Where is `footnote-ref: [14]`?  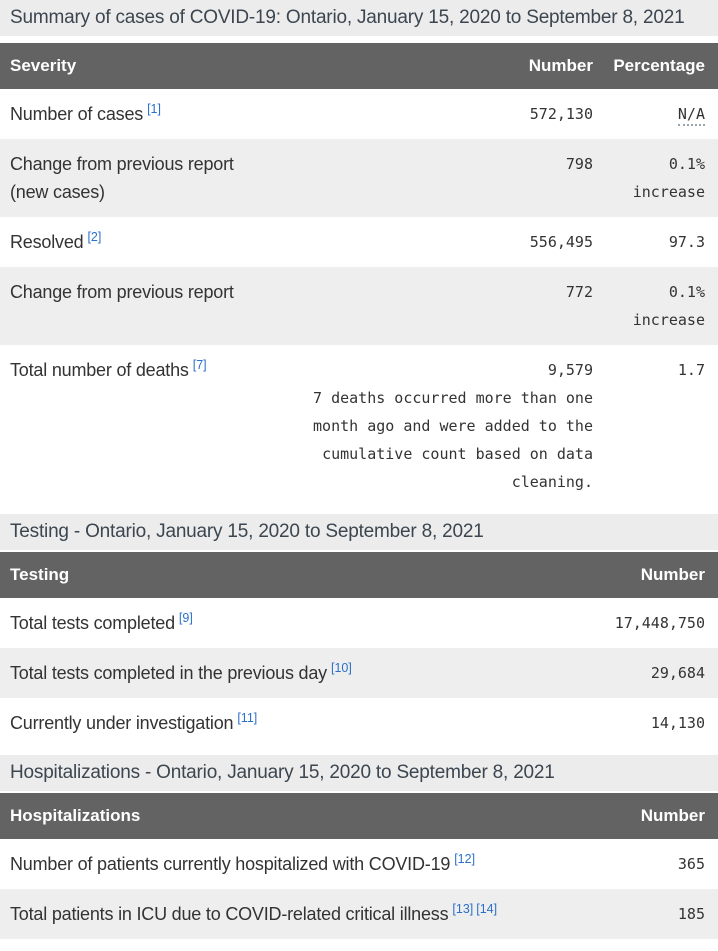
footnote-ref: [14] is located at coordinates (486, 909).